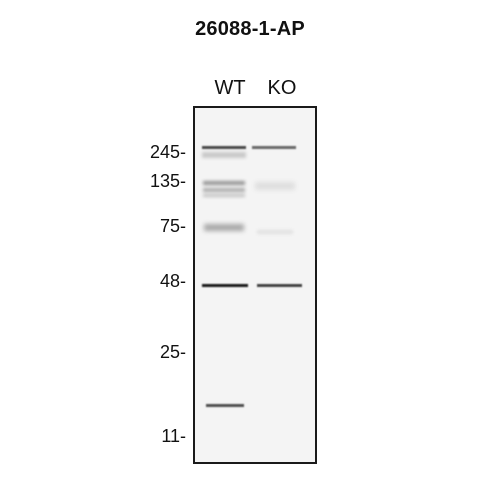 The height and width of the screenshot is (500, 500). I want to click on marker-label-75: 75-, so click(172, 226).